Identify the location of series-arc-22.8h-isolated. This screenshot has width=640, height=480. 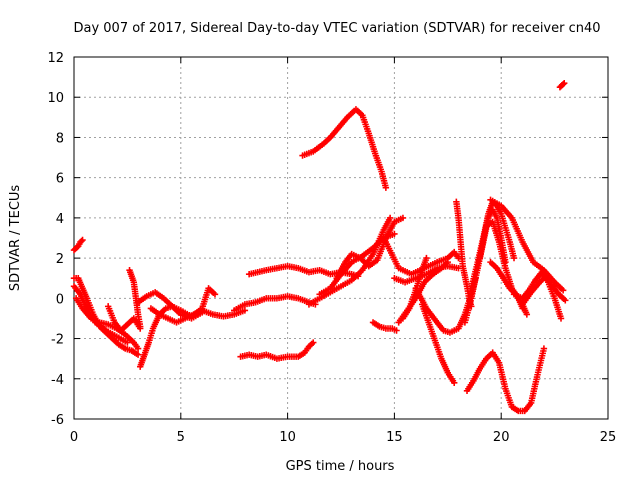
(562, 85).